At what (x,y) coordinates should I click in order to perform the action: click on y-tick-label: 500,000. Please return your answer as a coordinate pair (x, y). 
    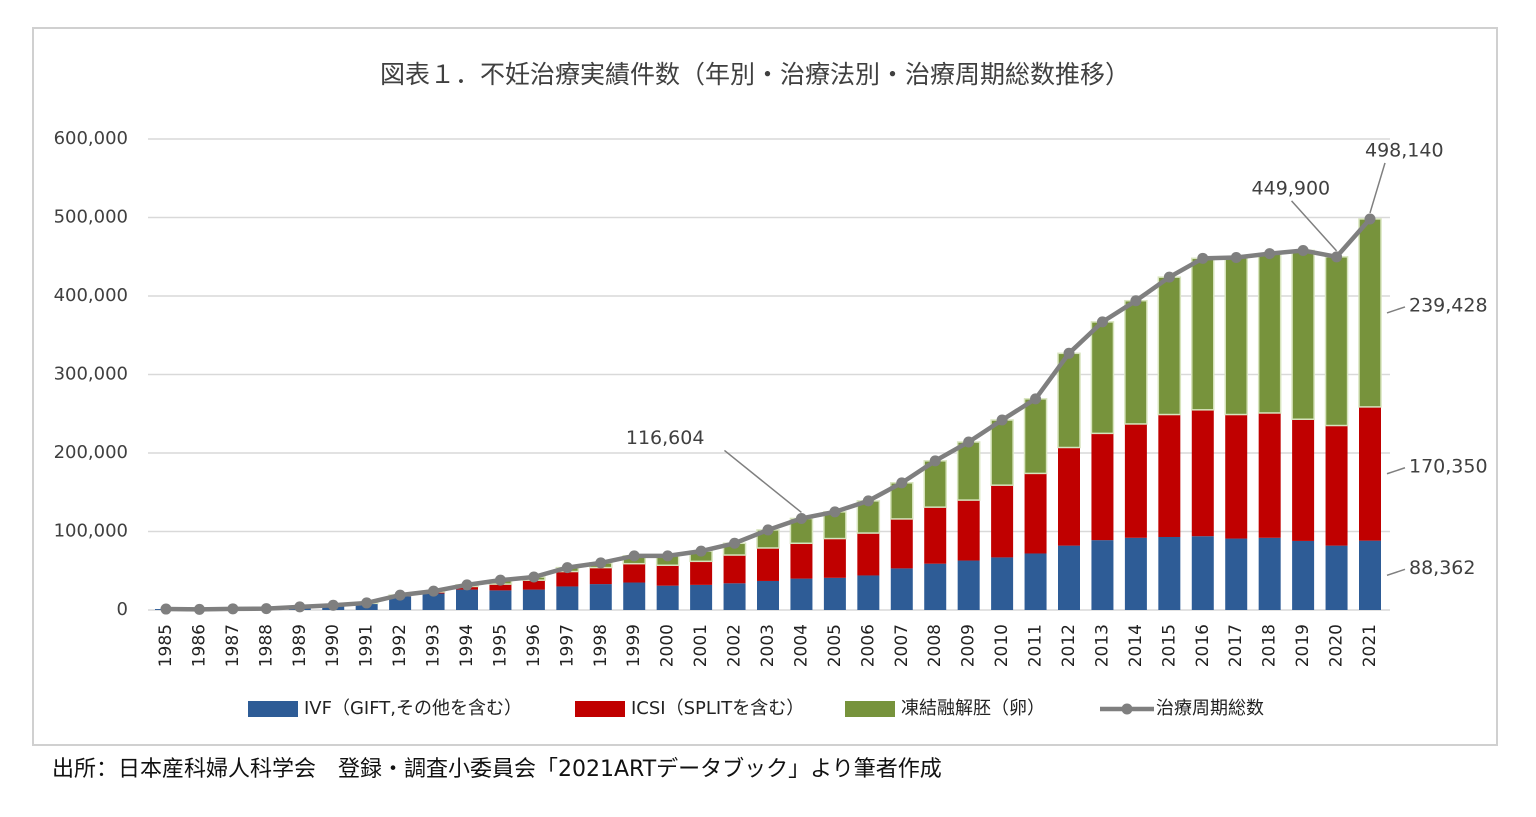
    Looking at the image, I should click on (91, 217).